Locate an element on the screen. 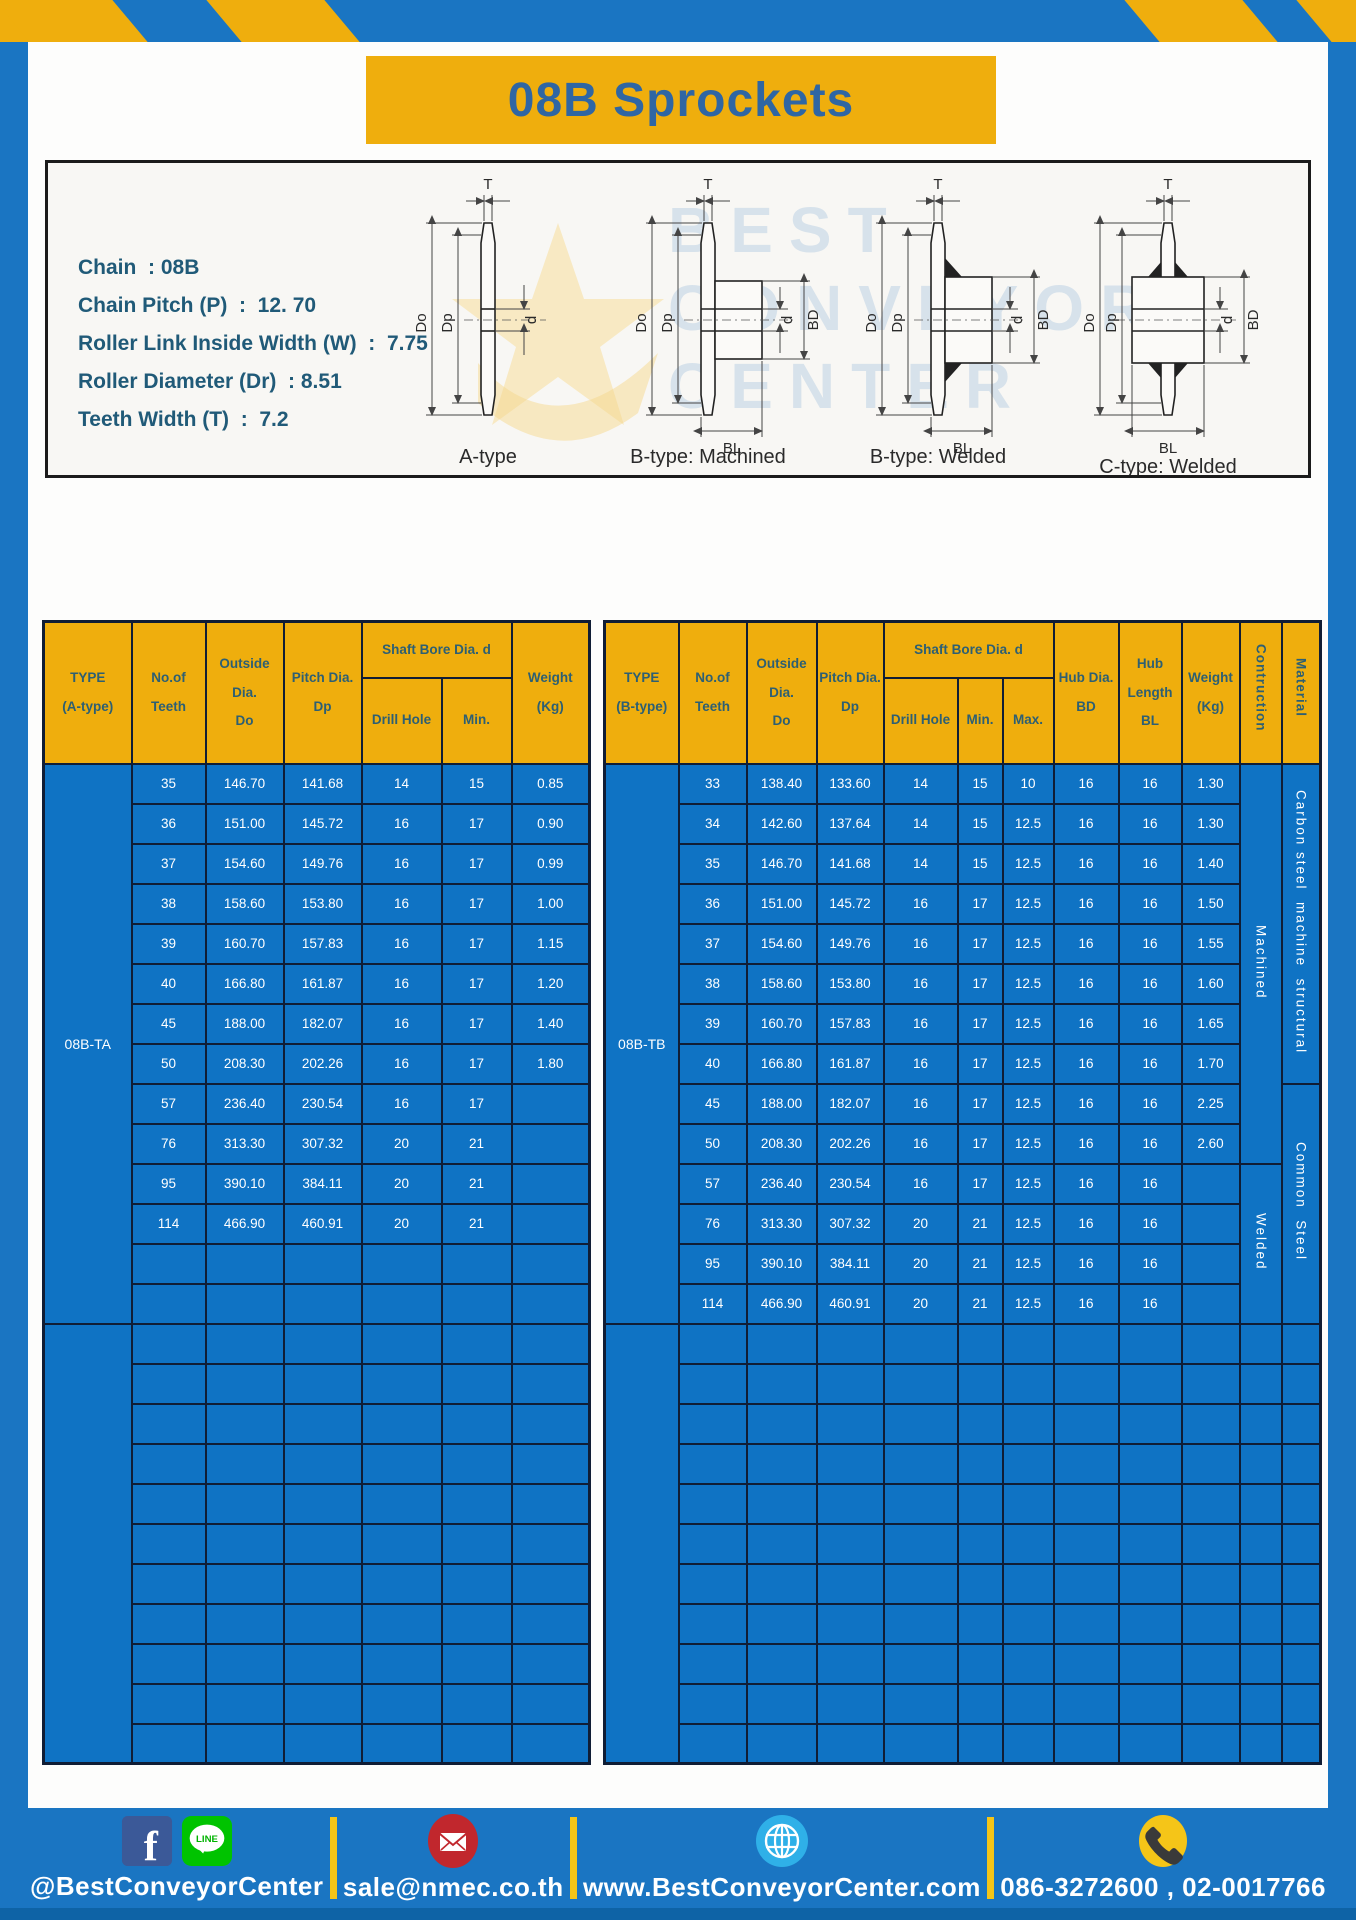 This screenshot has width=1356, height=1920. material-carbon-steel-cell-label: Carbon steel machine structural is located at coordinates (1301, 922).